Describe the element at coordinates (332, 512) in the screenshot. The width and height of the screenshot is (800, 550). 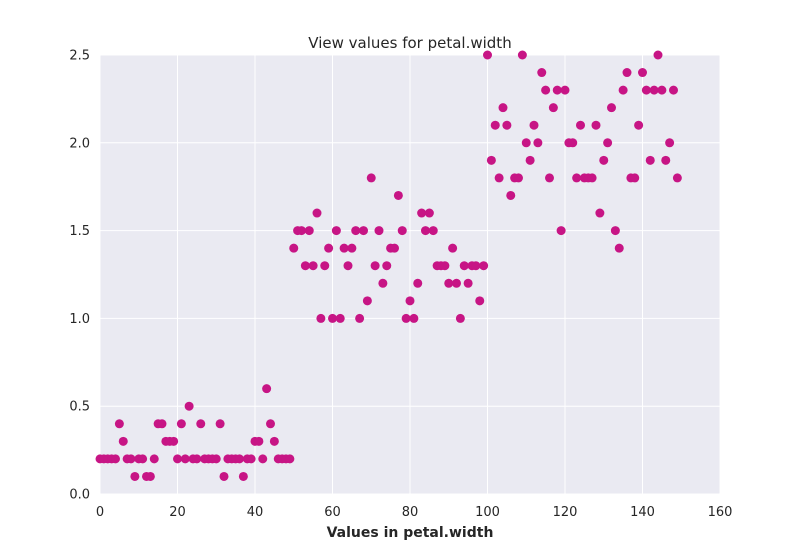
I see `x-tick-label: 60` at that location.